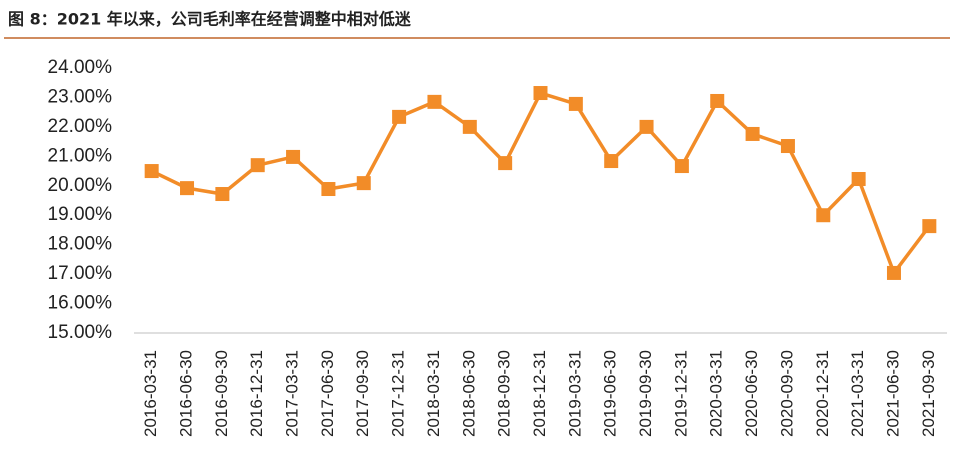  What do you see at coordinates (610, 393) in the screenshot?
I see `x-tick-label: 2019-06-30` at bounding box center [610, 393].